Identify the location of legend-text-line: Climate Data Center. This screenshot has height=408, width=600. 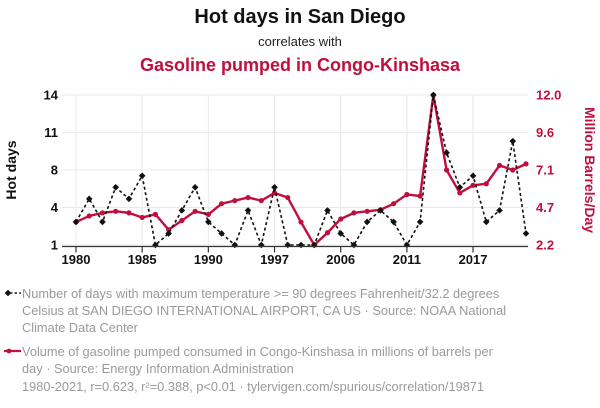
(80, 327).